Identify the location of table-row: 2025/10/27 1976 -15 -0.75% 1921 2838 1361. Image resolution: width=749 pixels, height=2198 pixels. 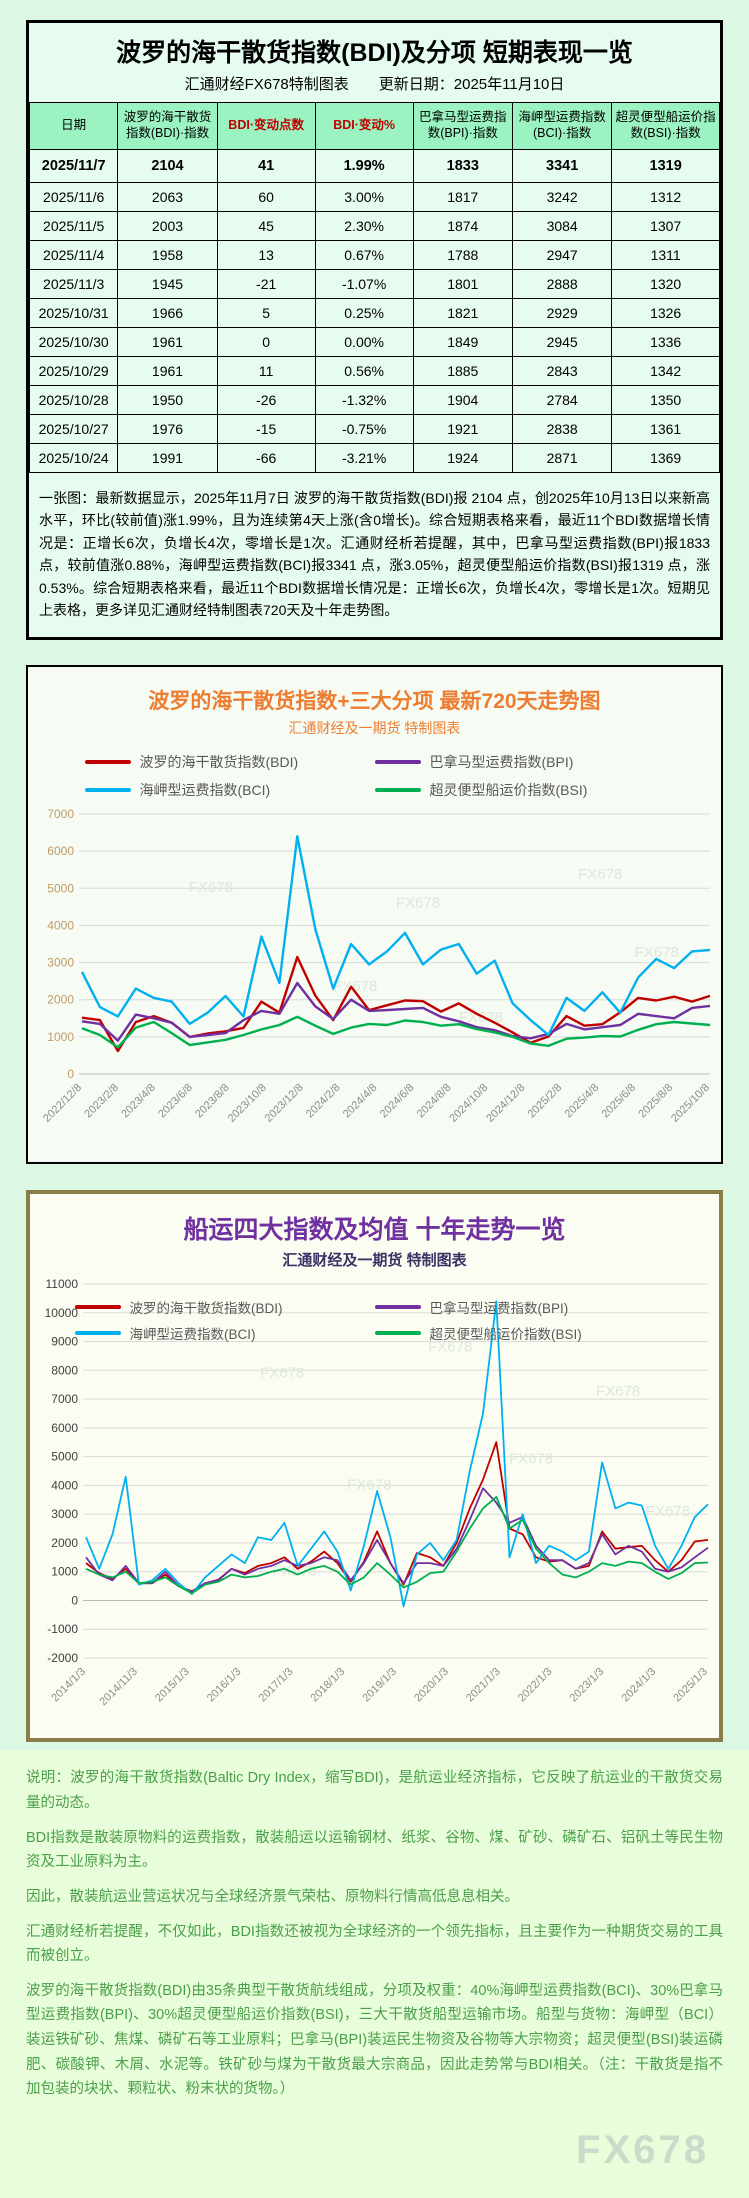
(374, 429).